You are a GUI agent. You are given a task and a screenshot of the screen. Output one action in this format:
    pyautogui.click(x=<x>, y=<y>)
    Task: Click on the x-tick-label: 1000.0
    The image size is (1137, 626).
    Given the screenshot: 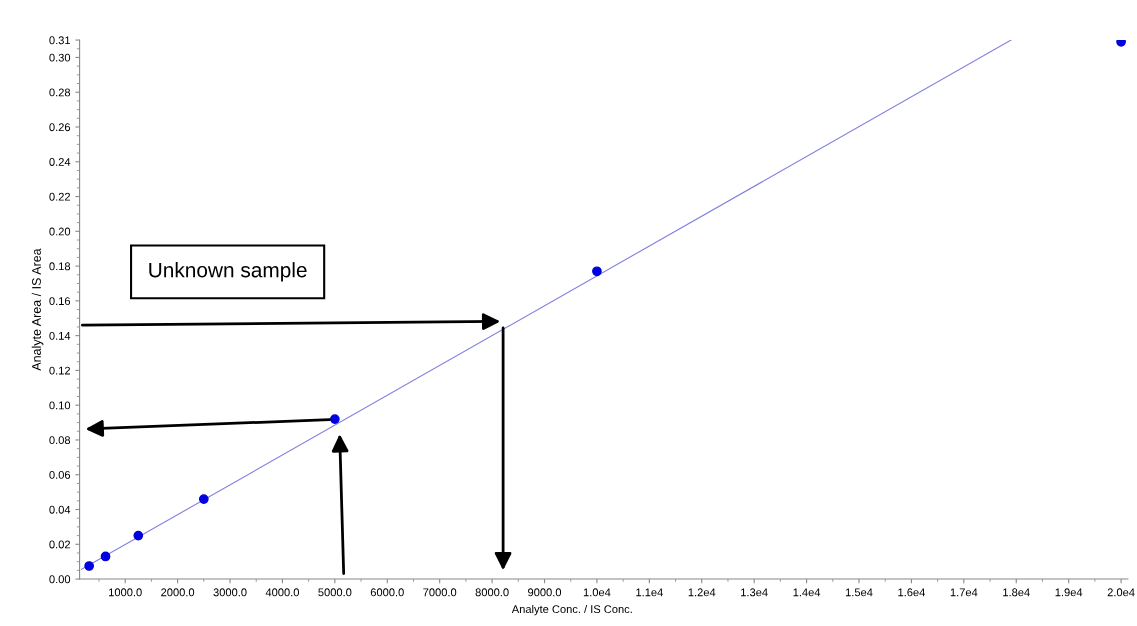 What is the action you would take?
    pyautogui.click(x=125, y=592)
    